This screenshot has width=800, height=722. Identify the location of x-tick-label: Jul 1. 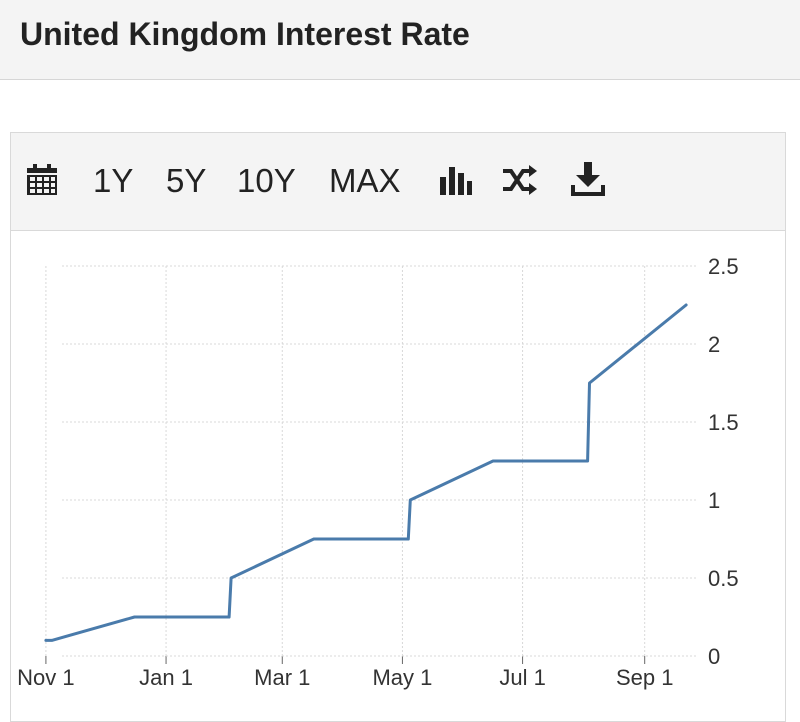
(522, 677).